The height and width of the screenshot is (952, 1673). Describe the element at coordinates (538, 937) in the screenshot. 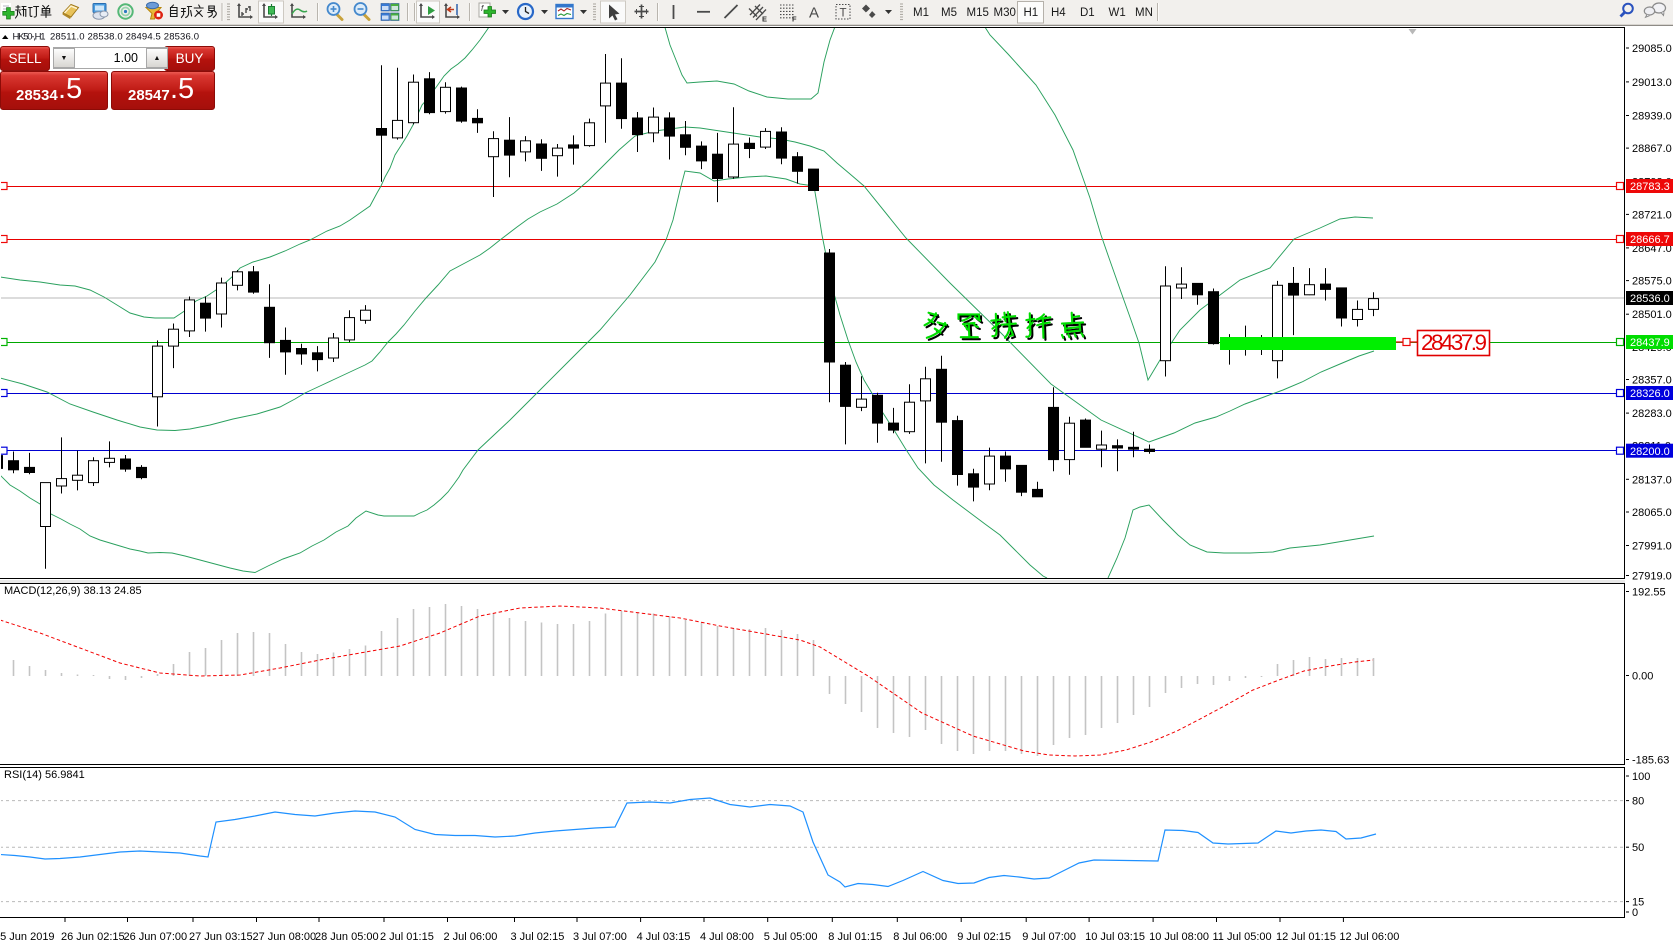

I see `svg-text: 3 Jul 02:15` at that location.